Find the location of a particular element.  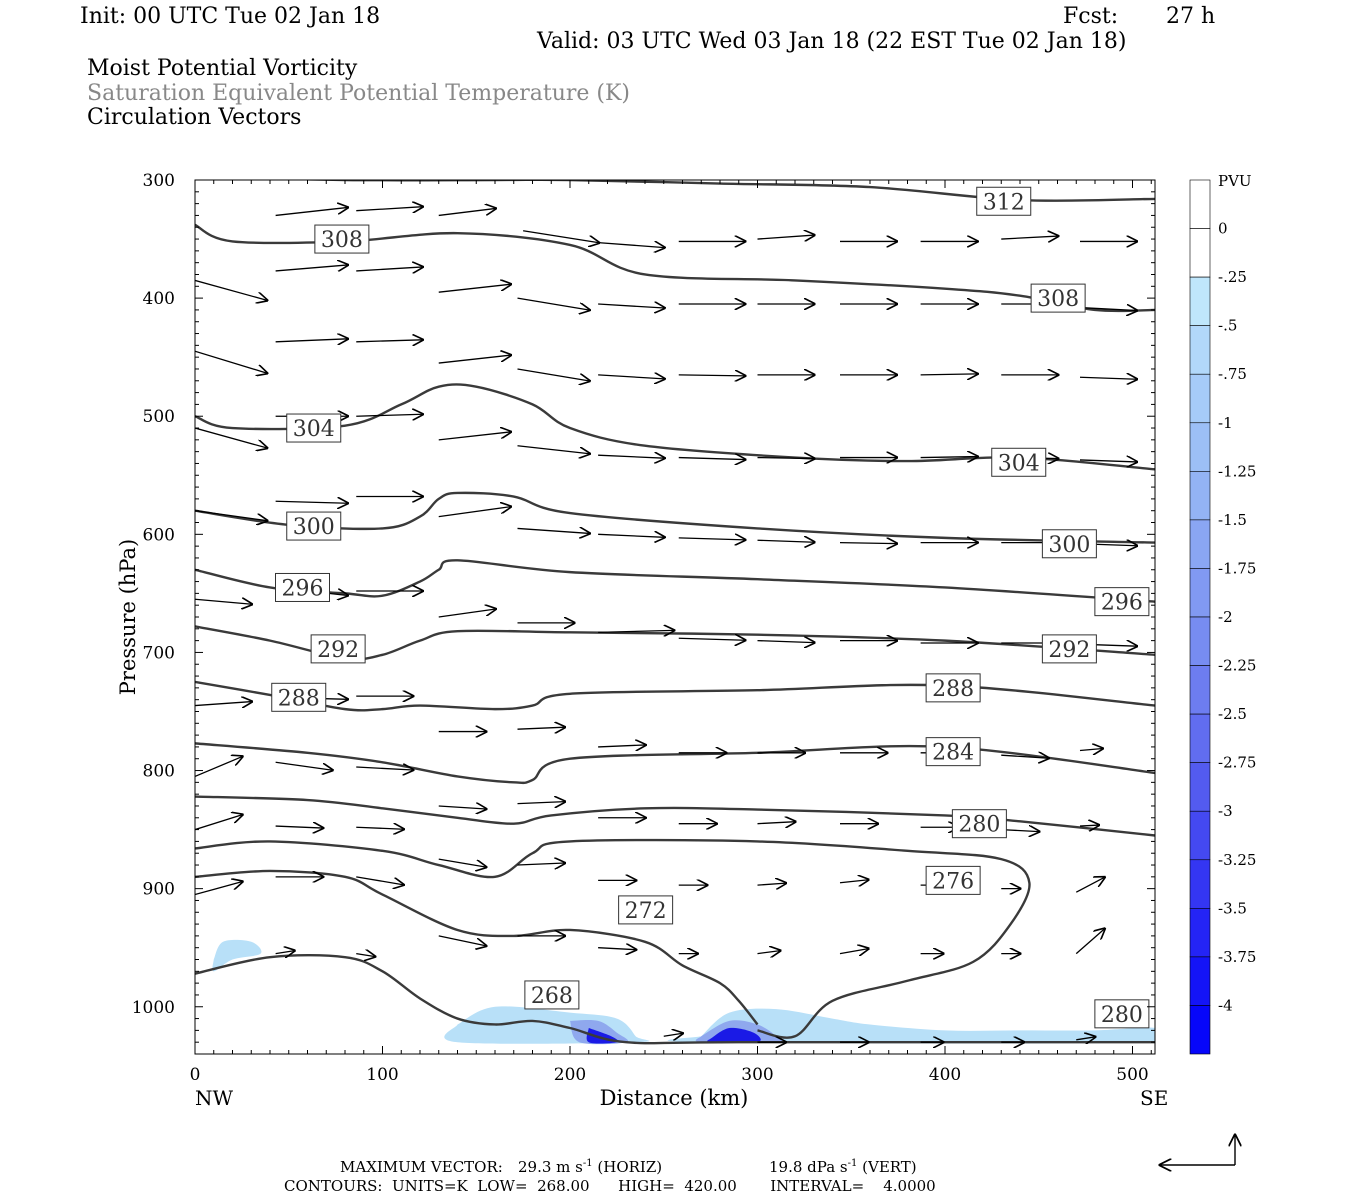

colorbar-title: PVU is located at coordinates (1235, 181).